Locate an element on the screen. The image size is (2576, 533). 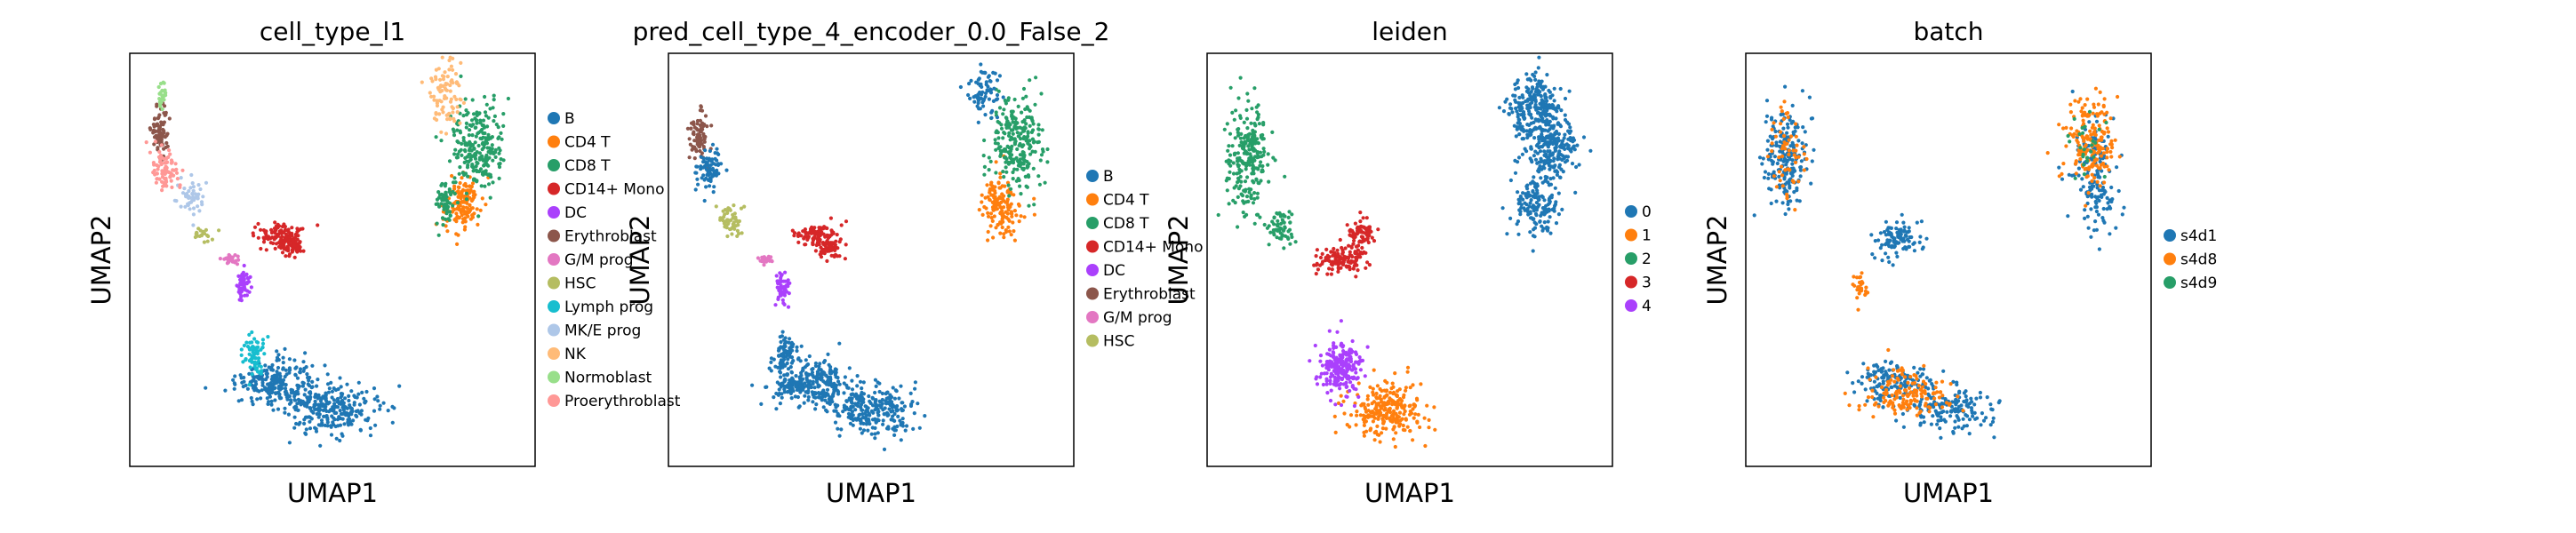
legend-label: MK/E prog is located at coordinates (602, 331).